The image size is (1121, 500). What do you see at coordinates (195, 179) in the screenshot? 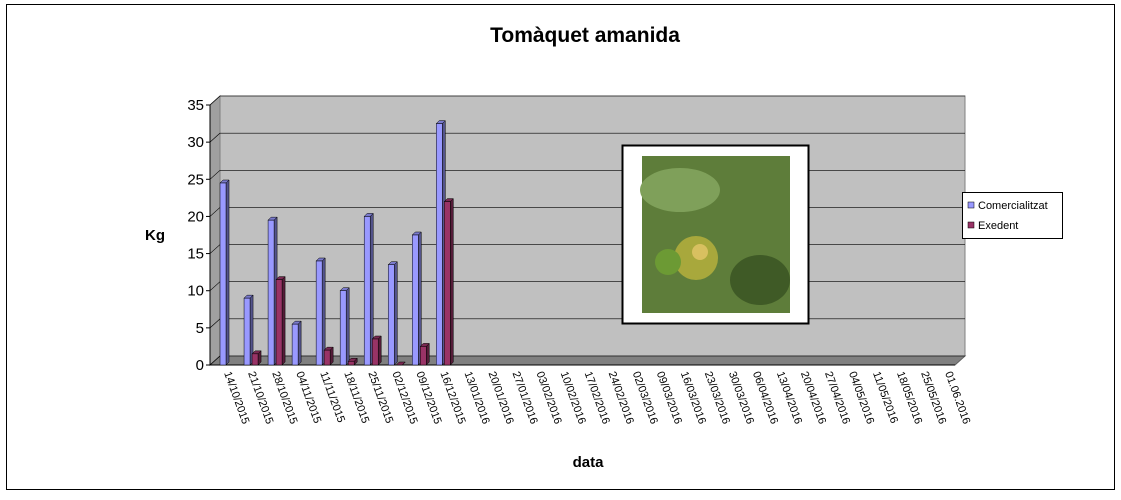
I see `y-tick-label: 25` at bounding box center [195, 179].